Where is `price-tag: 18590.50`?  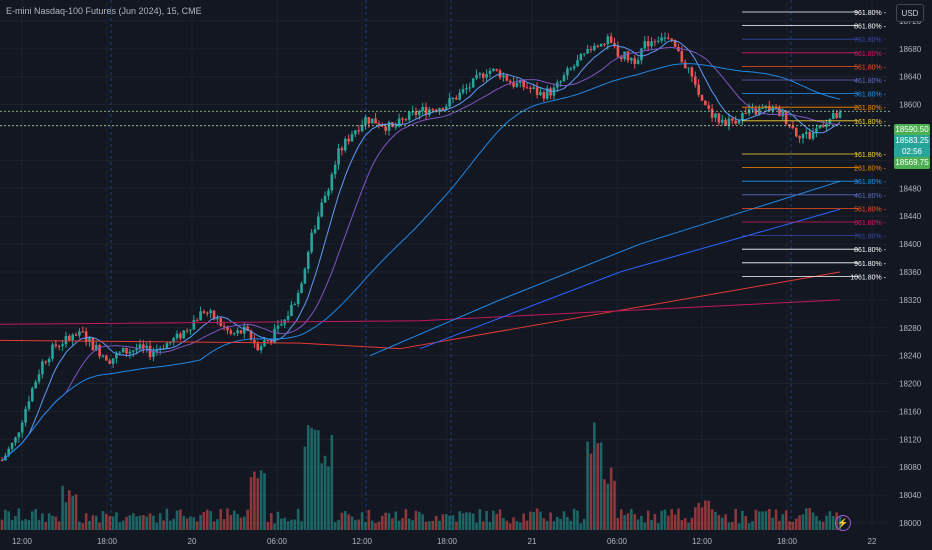
price-tag: 18590.50 is located at coordinates (912, 130).